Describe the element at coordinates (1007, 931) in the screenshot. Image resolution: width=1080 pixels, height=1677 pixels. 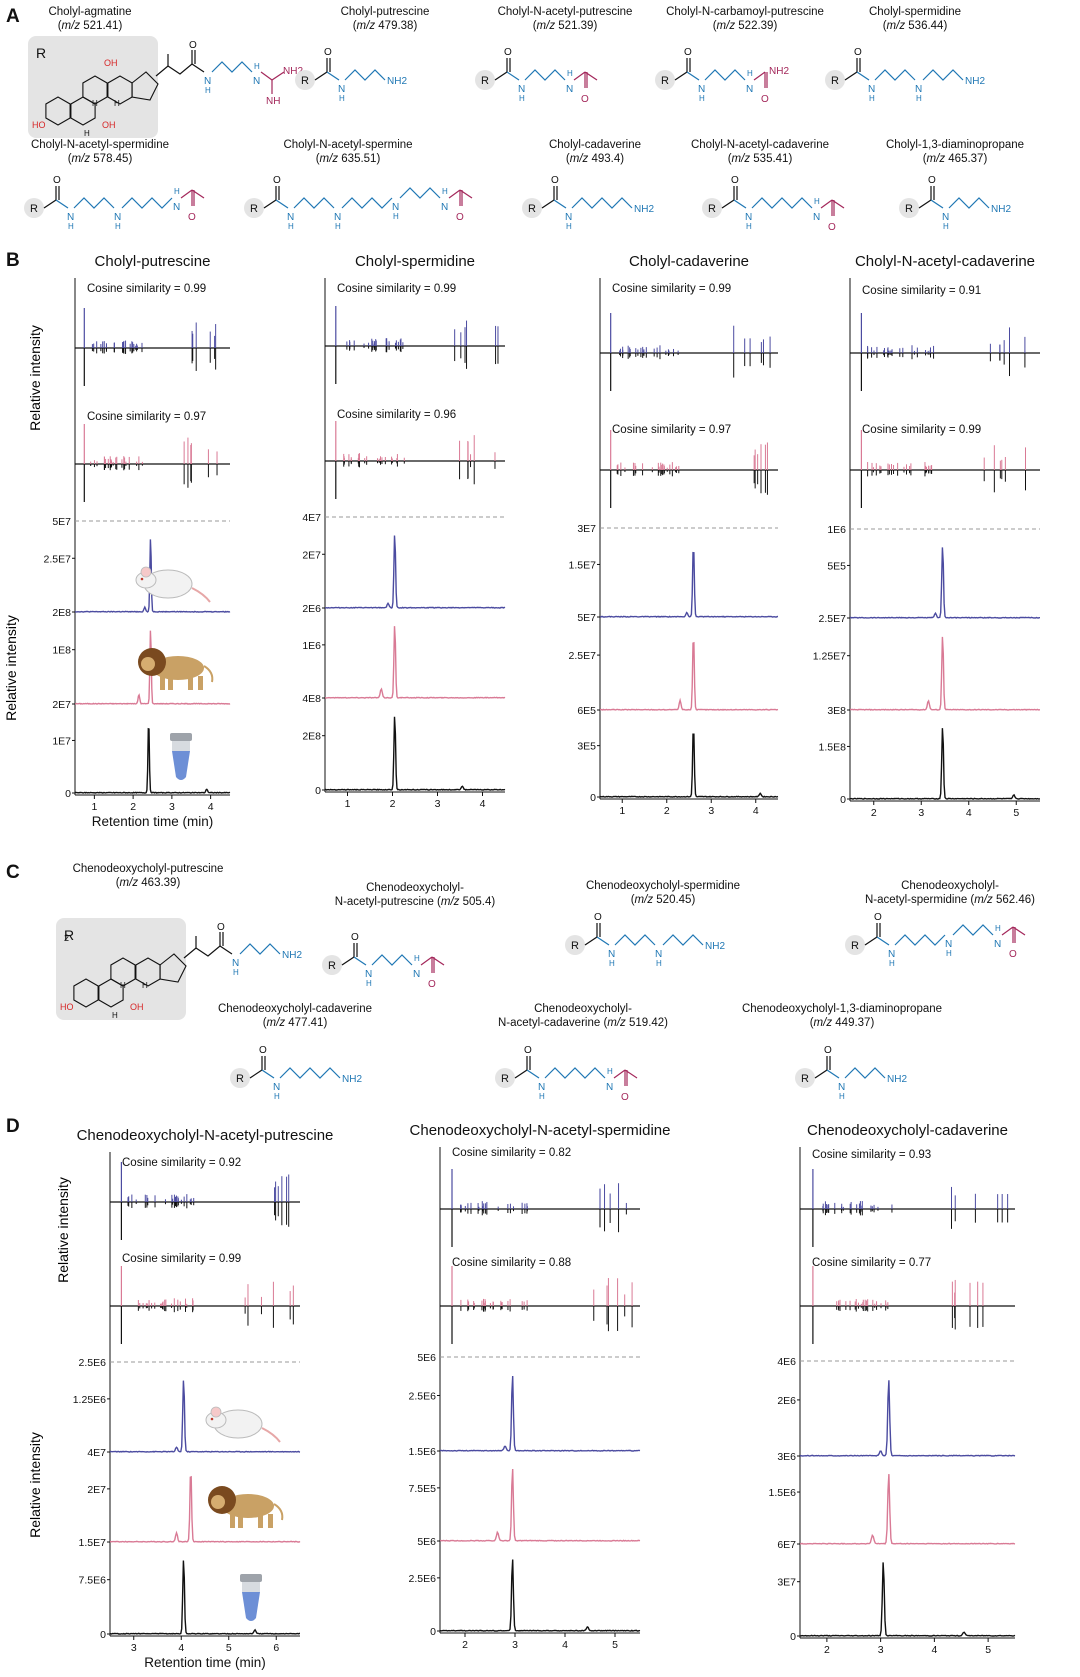
I see `acetyl-bond` at that location.